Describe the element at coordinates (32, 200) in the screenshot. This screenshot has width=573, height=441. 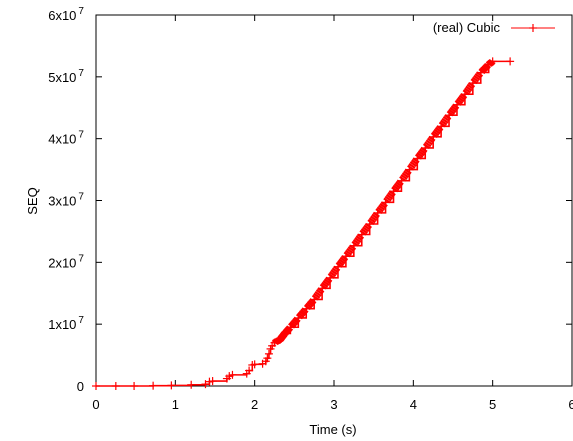
I see `y-axis-label: SEQ` at that location.